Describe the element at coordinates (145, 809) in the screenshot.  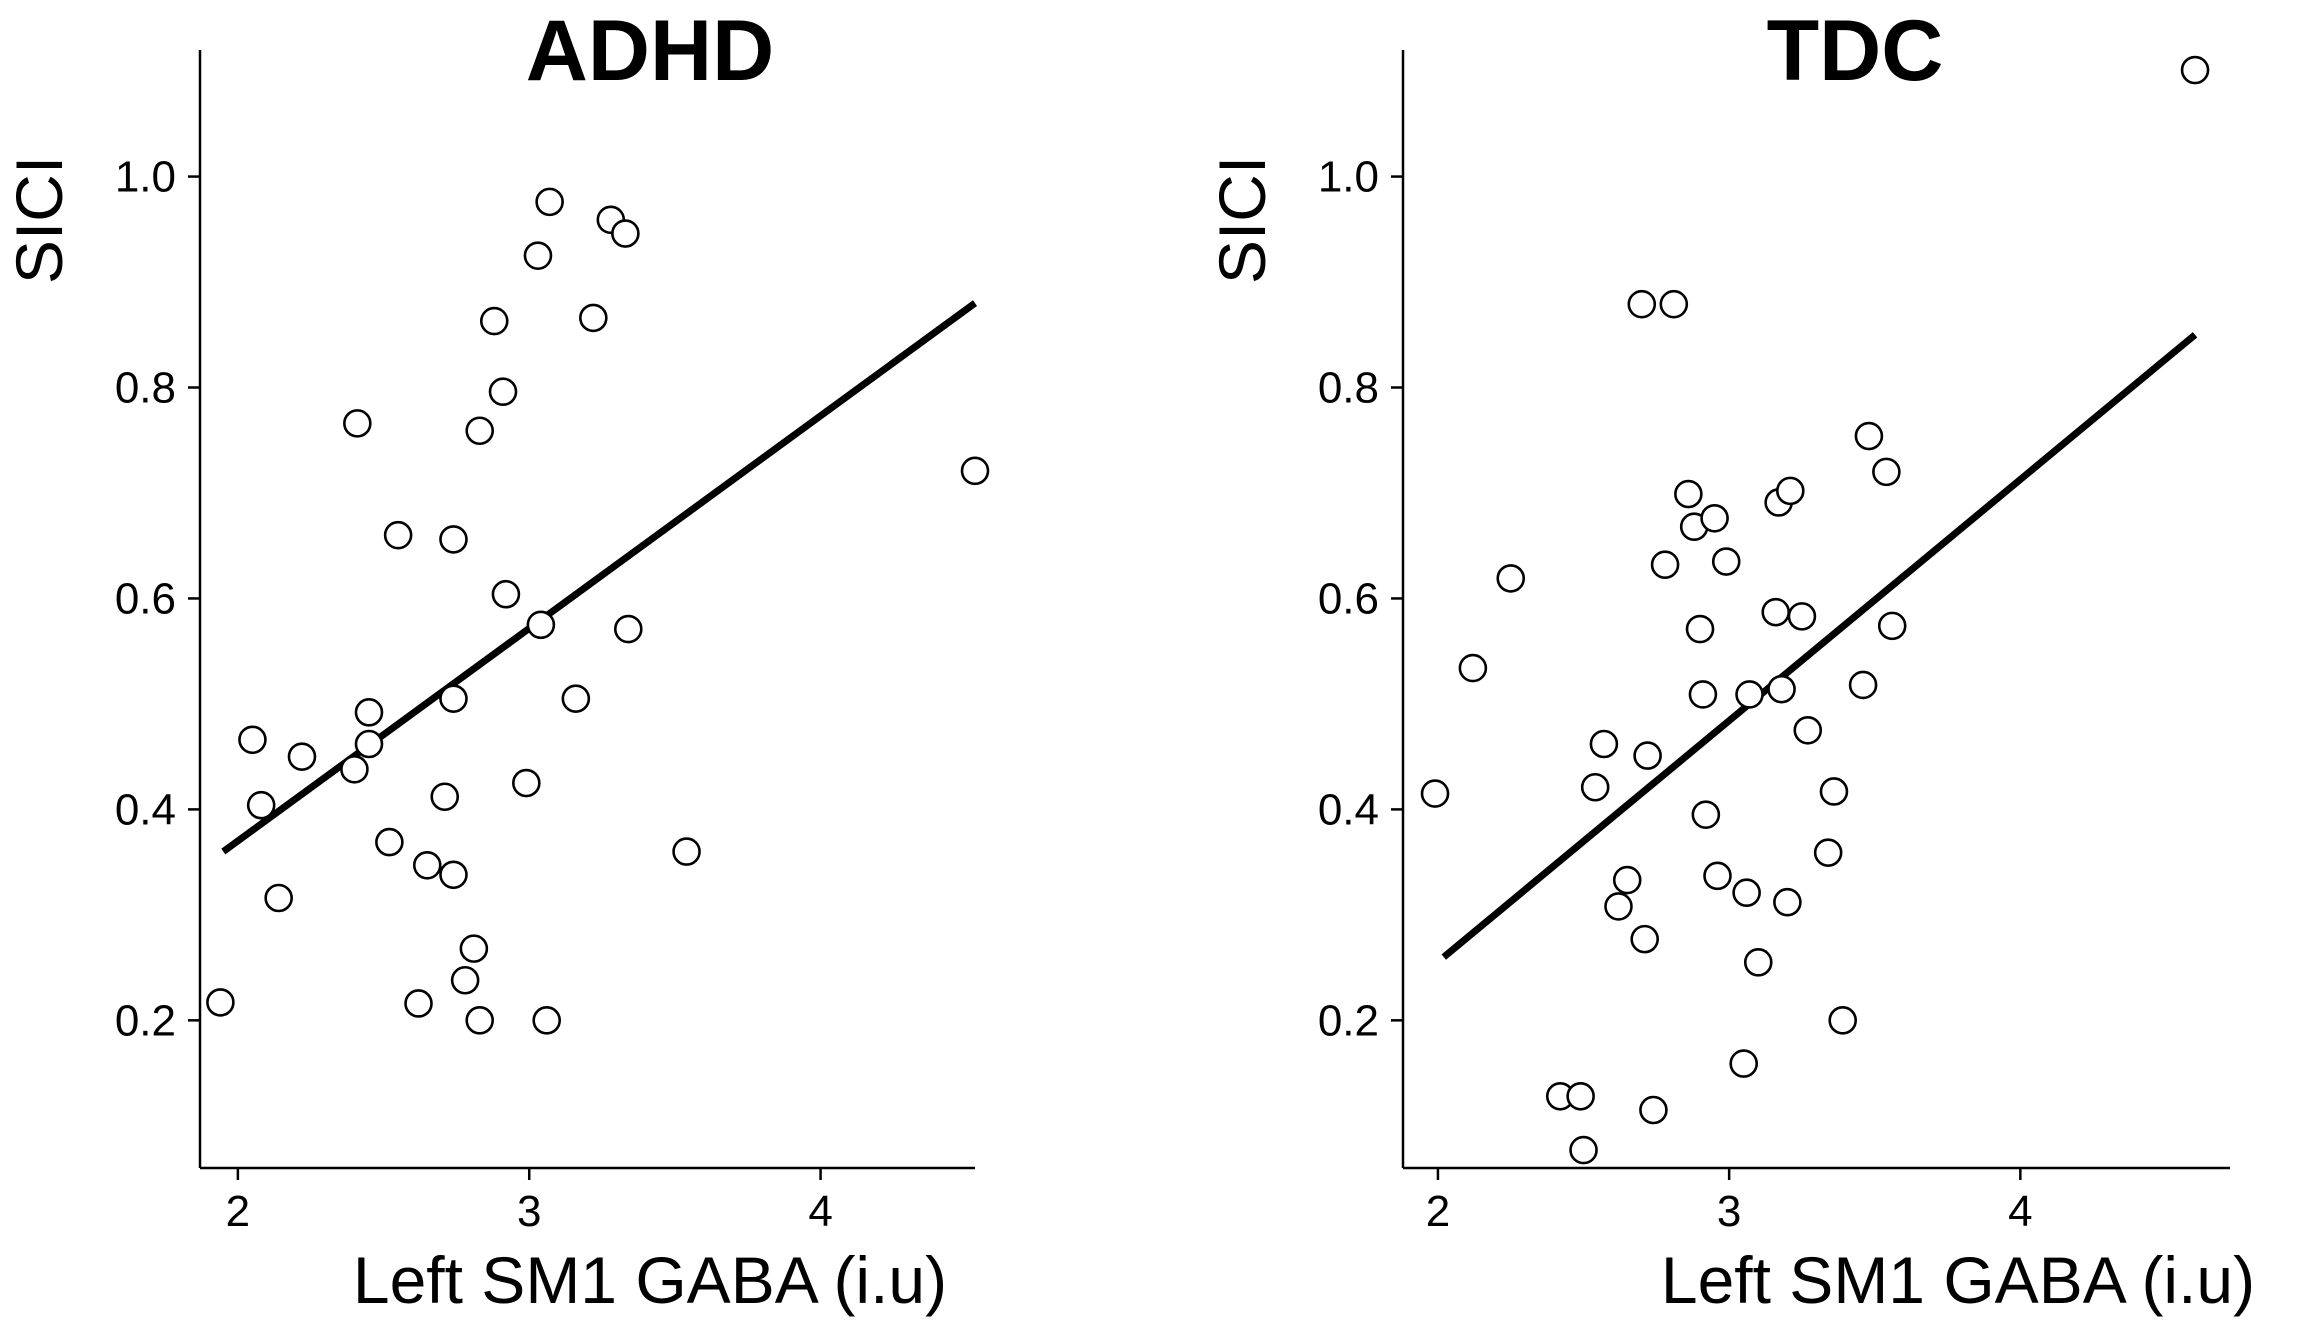
I see `adhd-y-tick-label: 0.4` at that location.